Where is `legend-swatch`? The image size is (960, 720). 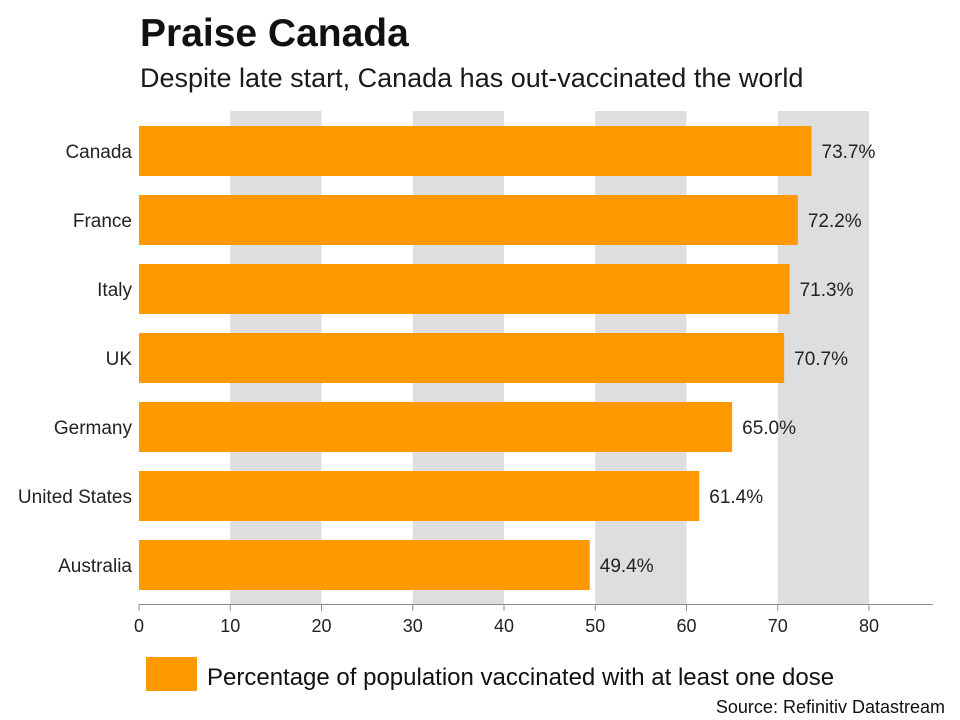
legend-swatch is located at coordinates (171, 674).